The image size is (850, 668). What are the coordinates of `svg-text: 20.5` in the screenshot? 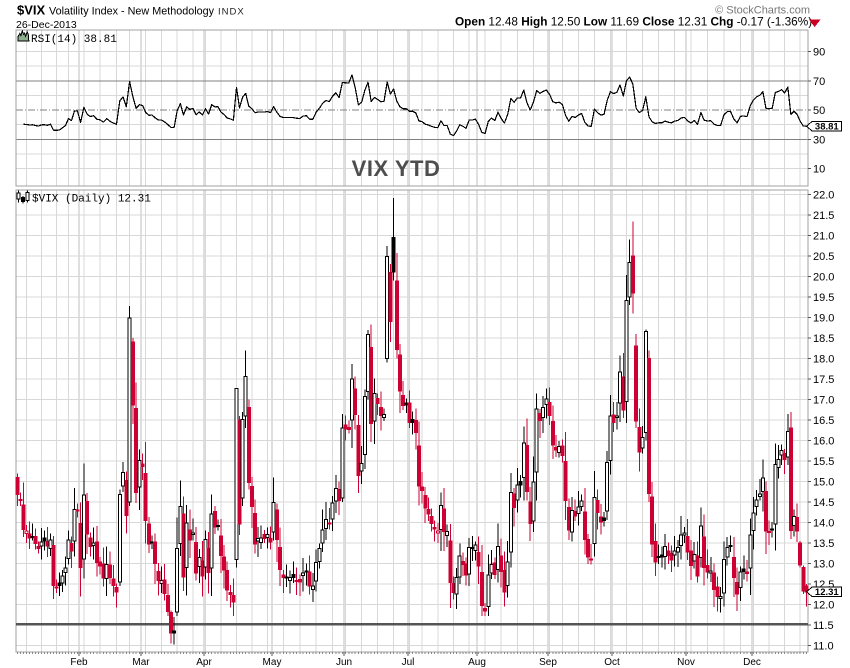 It's located at (823, 257).